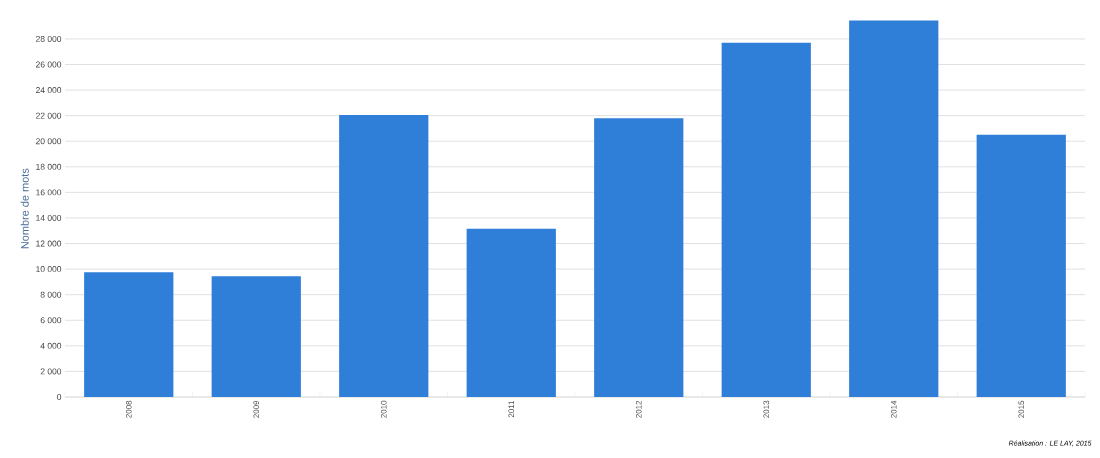 This screenshot has width=1100, height=458. What do you see at coordinates (49, 217) in the screenshot?
I see `y-tick-label: 14 000` at bounding box center [49, 217].